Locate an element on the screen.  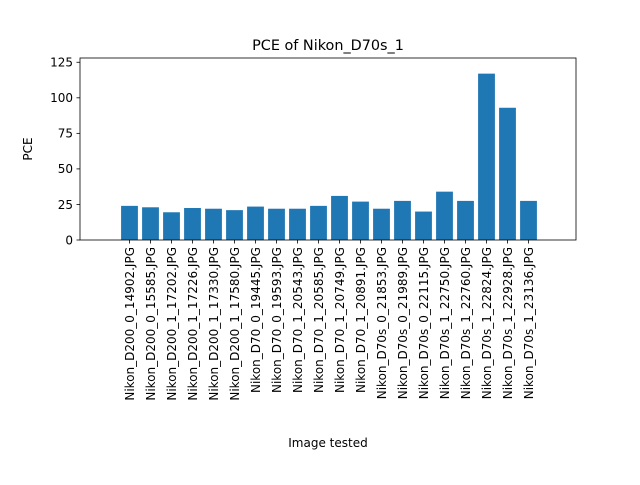
x-tick-label: Nikon_D70s_1_22928.JPG is located at coordinates (508, 323).